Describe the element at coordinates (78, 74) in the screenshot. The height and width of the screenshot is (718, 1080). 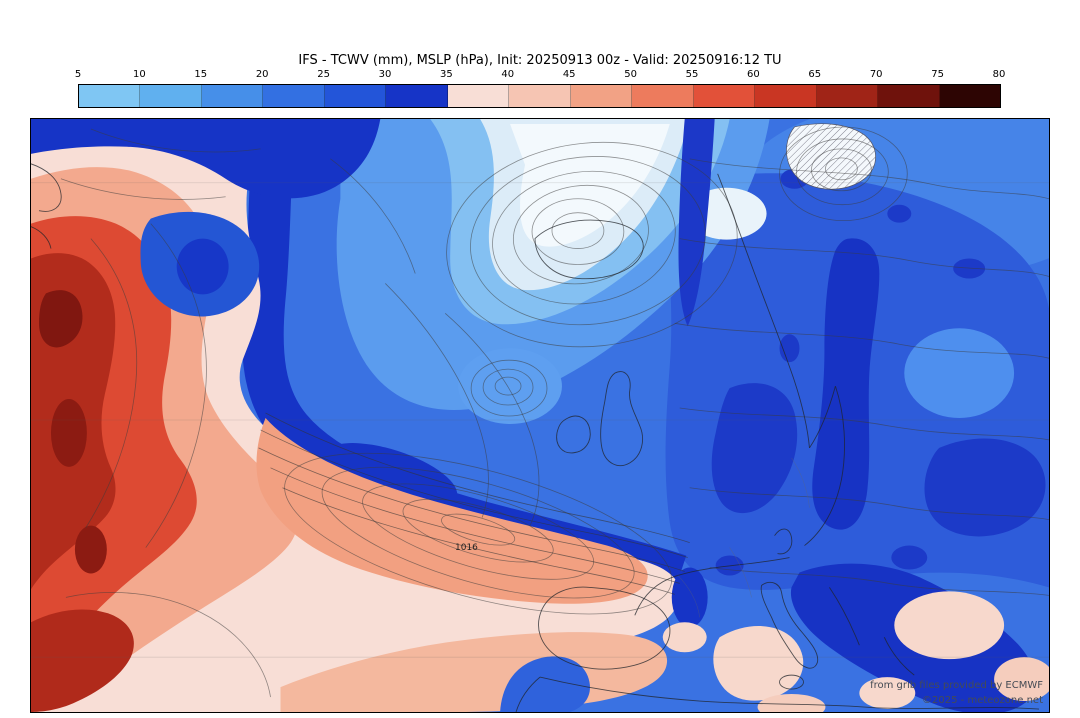
I see `colorbar-tick-label: 5` at that location.